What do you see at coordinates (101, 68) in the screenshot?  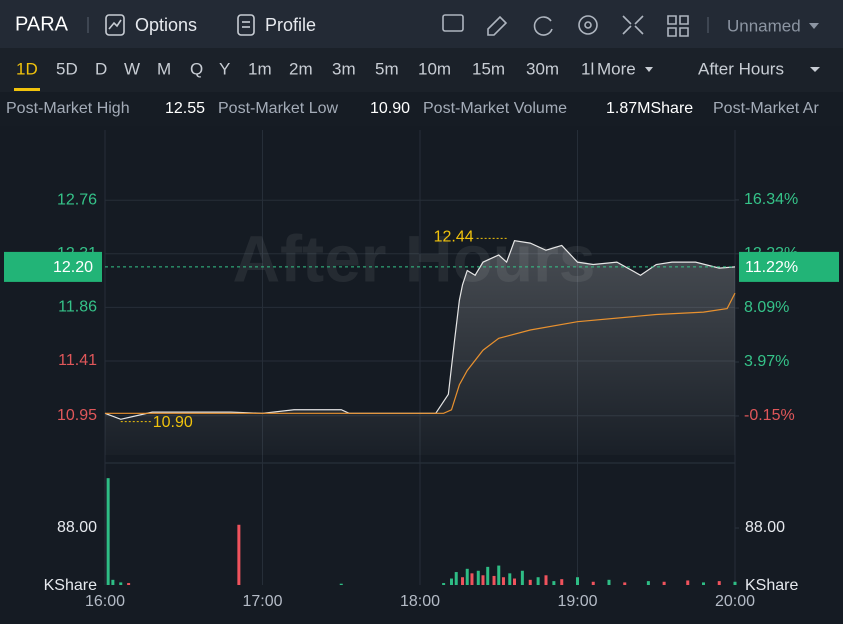 I see `period-button: D` at bounding box center [101, 68].